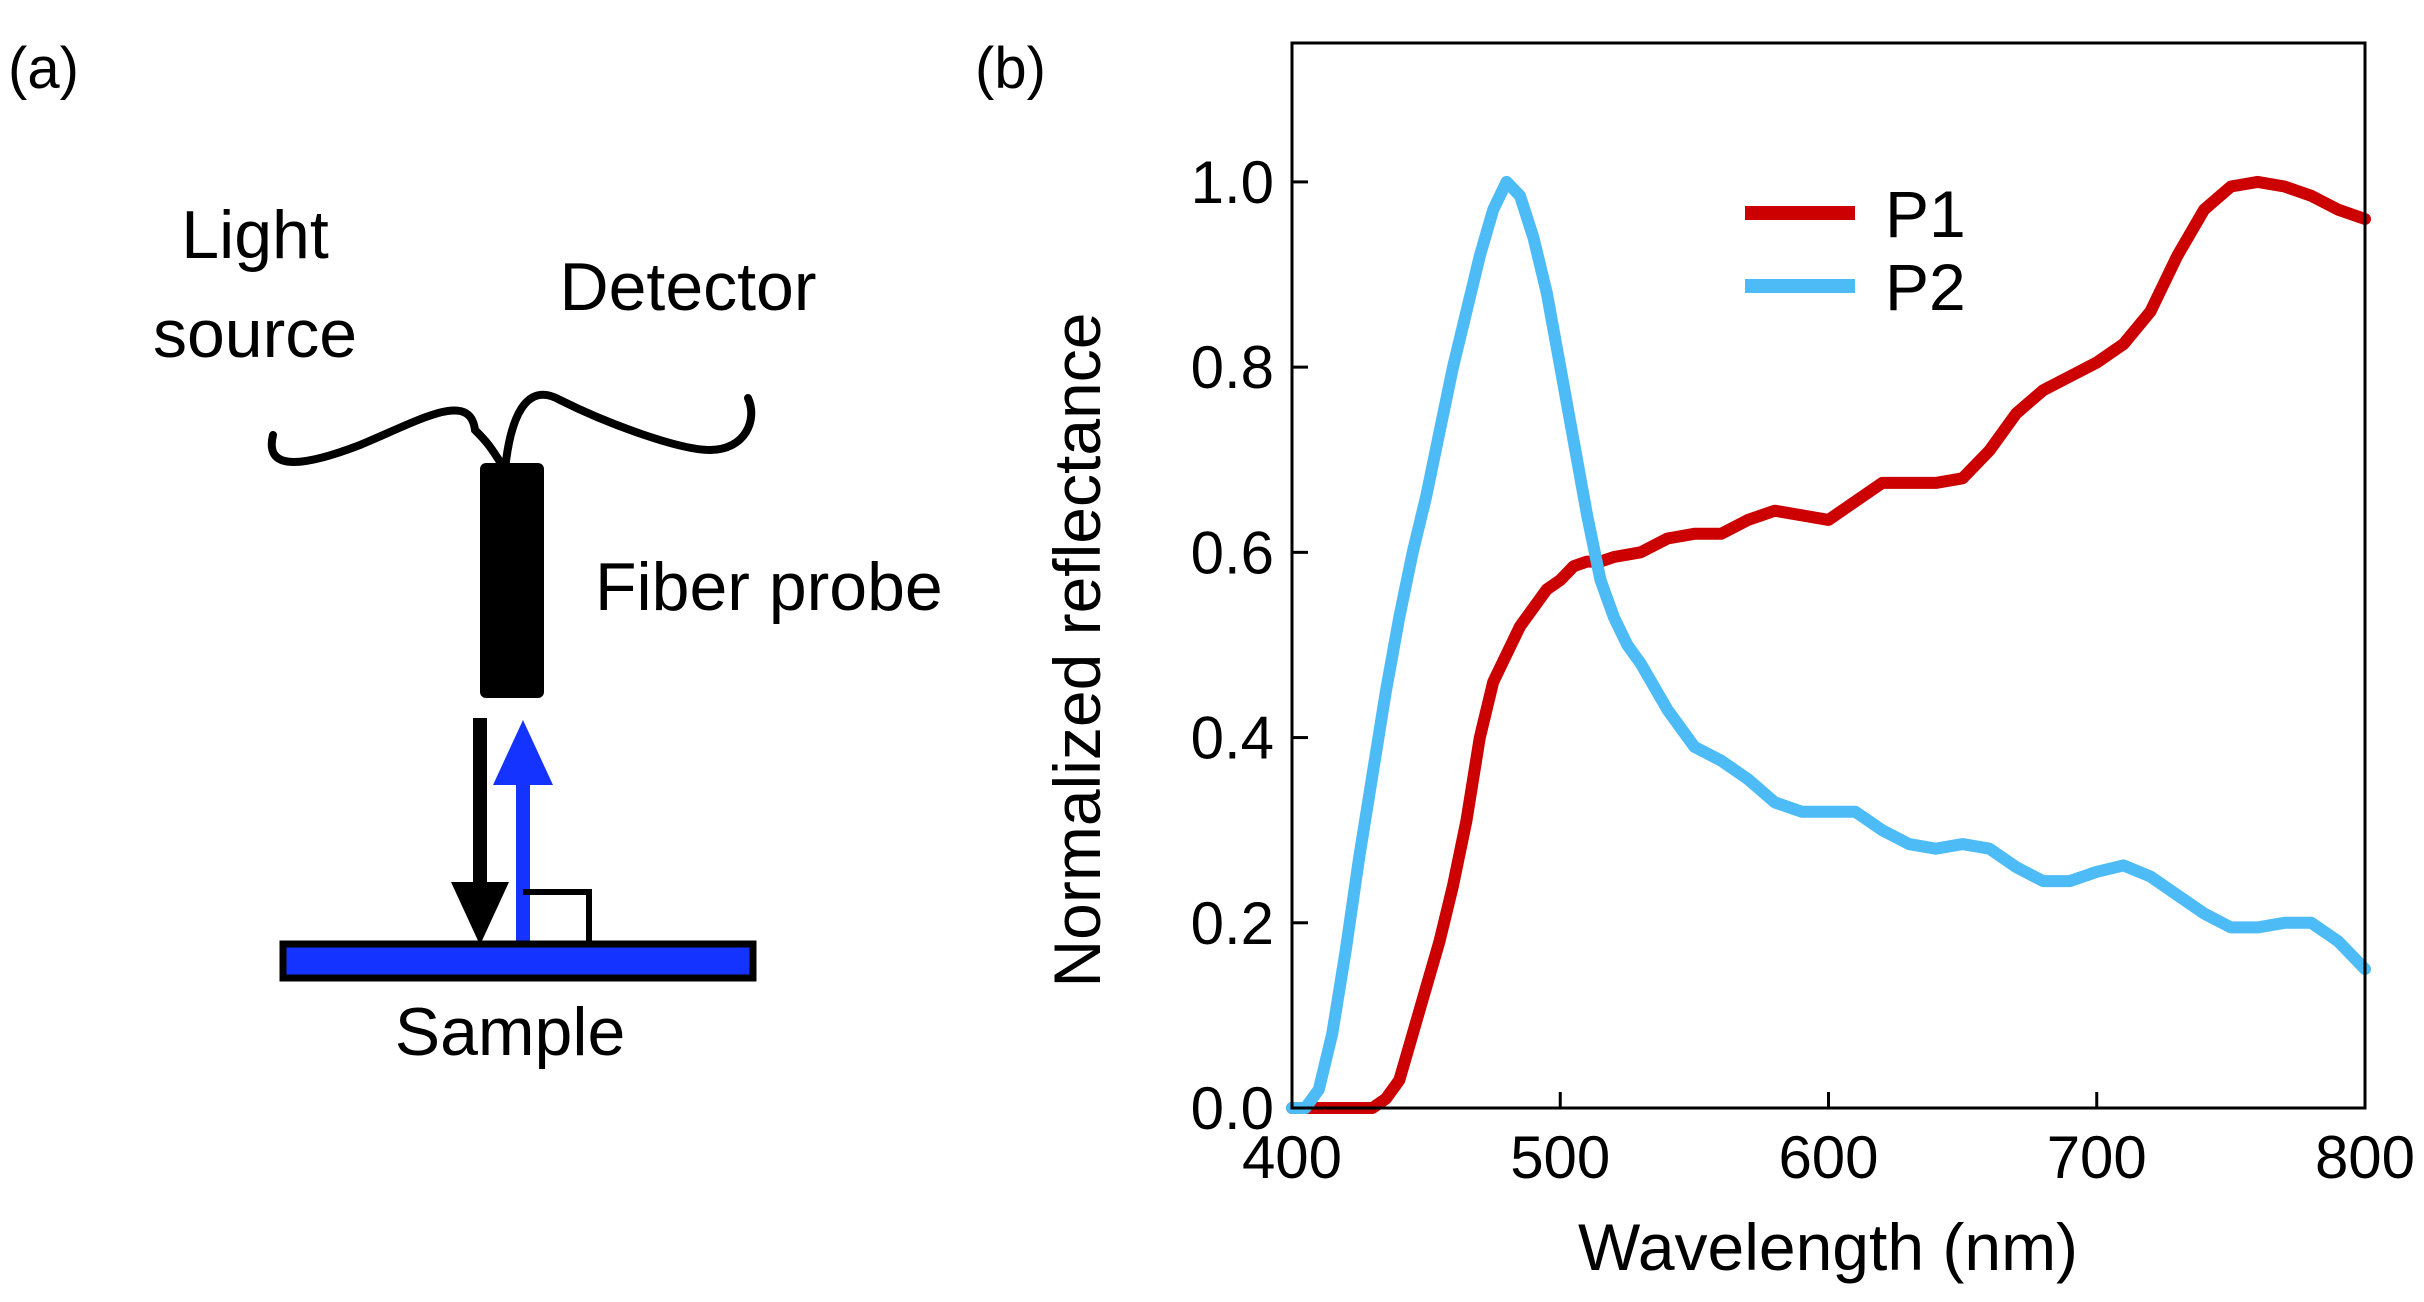 The height and width of the screenshot is (1302, 2424). What do you see at coordinates (2365, 1157) in the screenshot?
I see `x-tick-label: 800` at bounding box center [2365, 1157].